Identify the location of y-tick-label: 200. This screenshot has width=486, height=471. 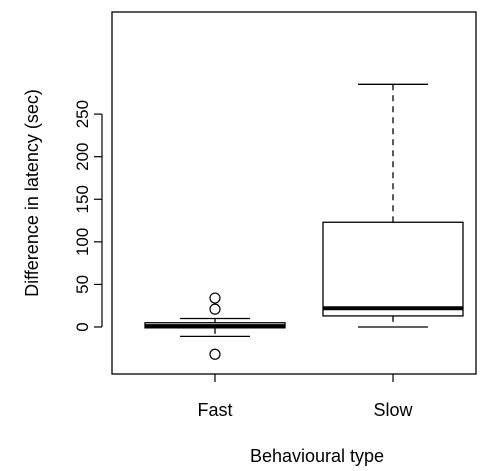
(82, 156).